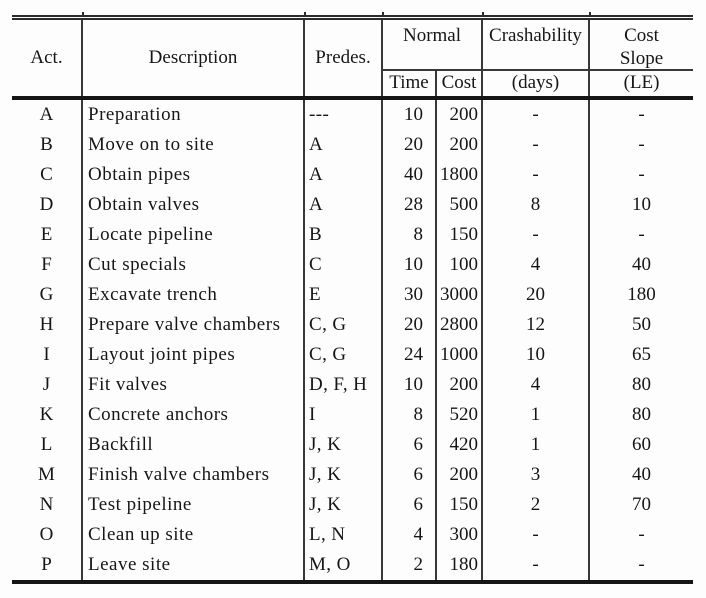 The width and height of the screenshot is (706, 598). What do you see at coordinates (410, 115) in the screenshot?
I see `time-cell: 10` at bounding box center [410, 115].